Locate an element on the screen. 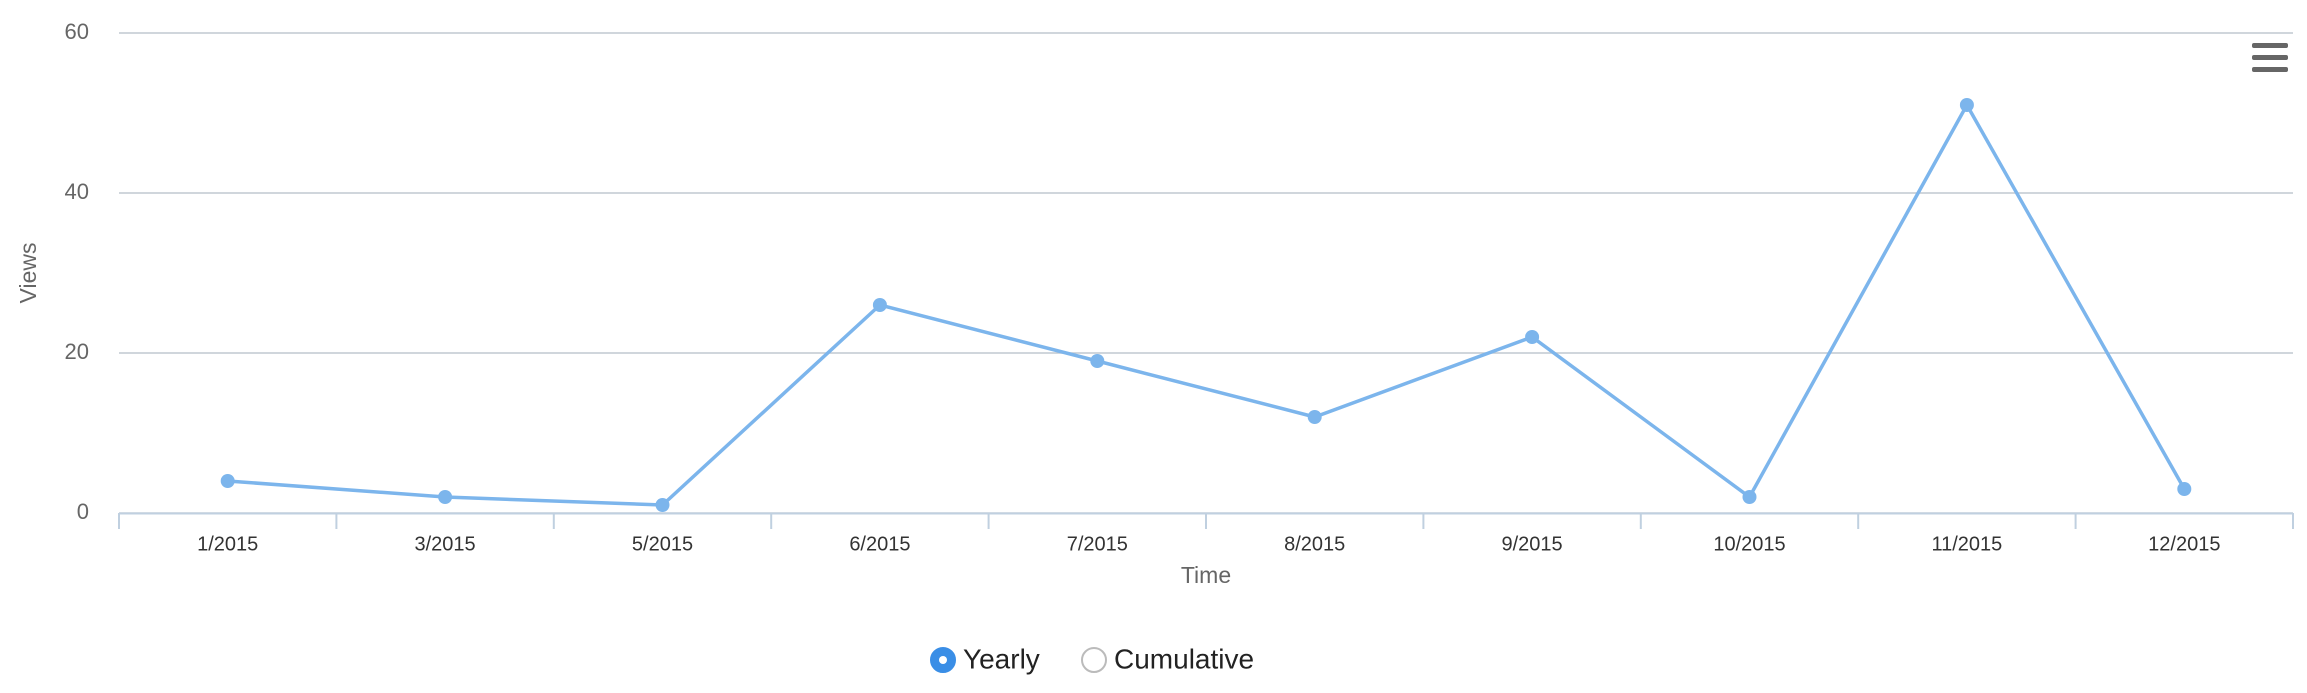 The image size is (2307, 693). x-tick-label: 8/2015 is located at coordinates (1314, 544).